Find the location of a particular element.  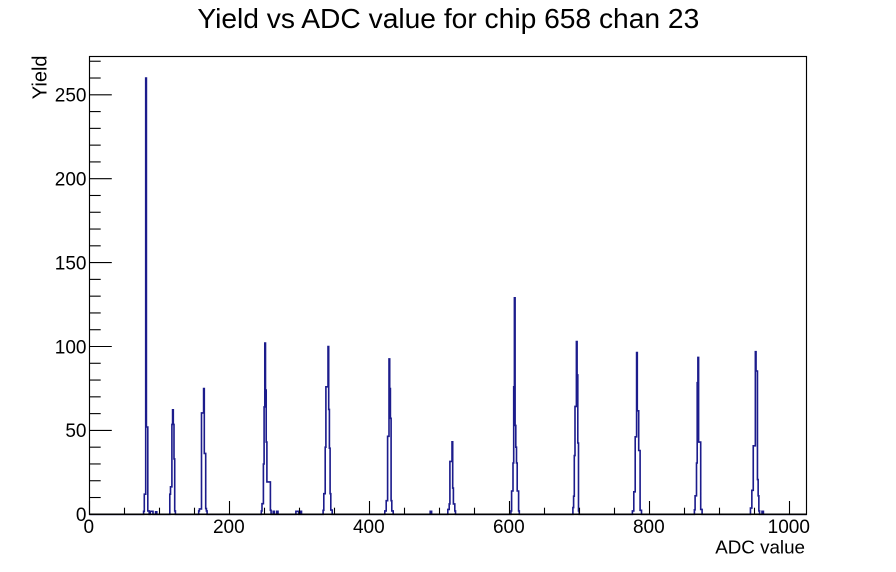

svg-text: 800 is located at coordinates (649, 527).